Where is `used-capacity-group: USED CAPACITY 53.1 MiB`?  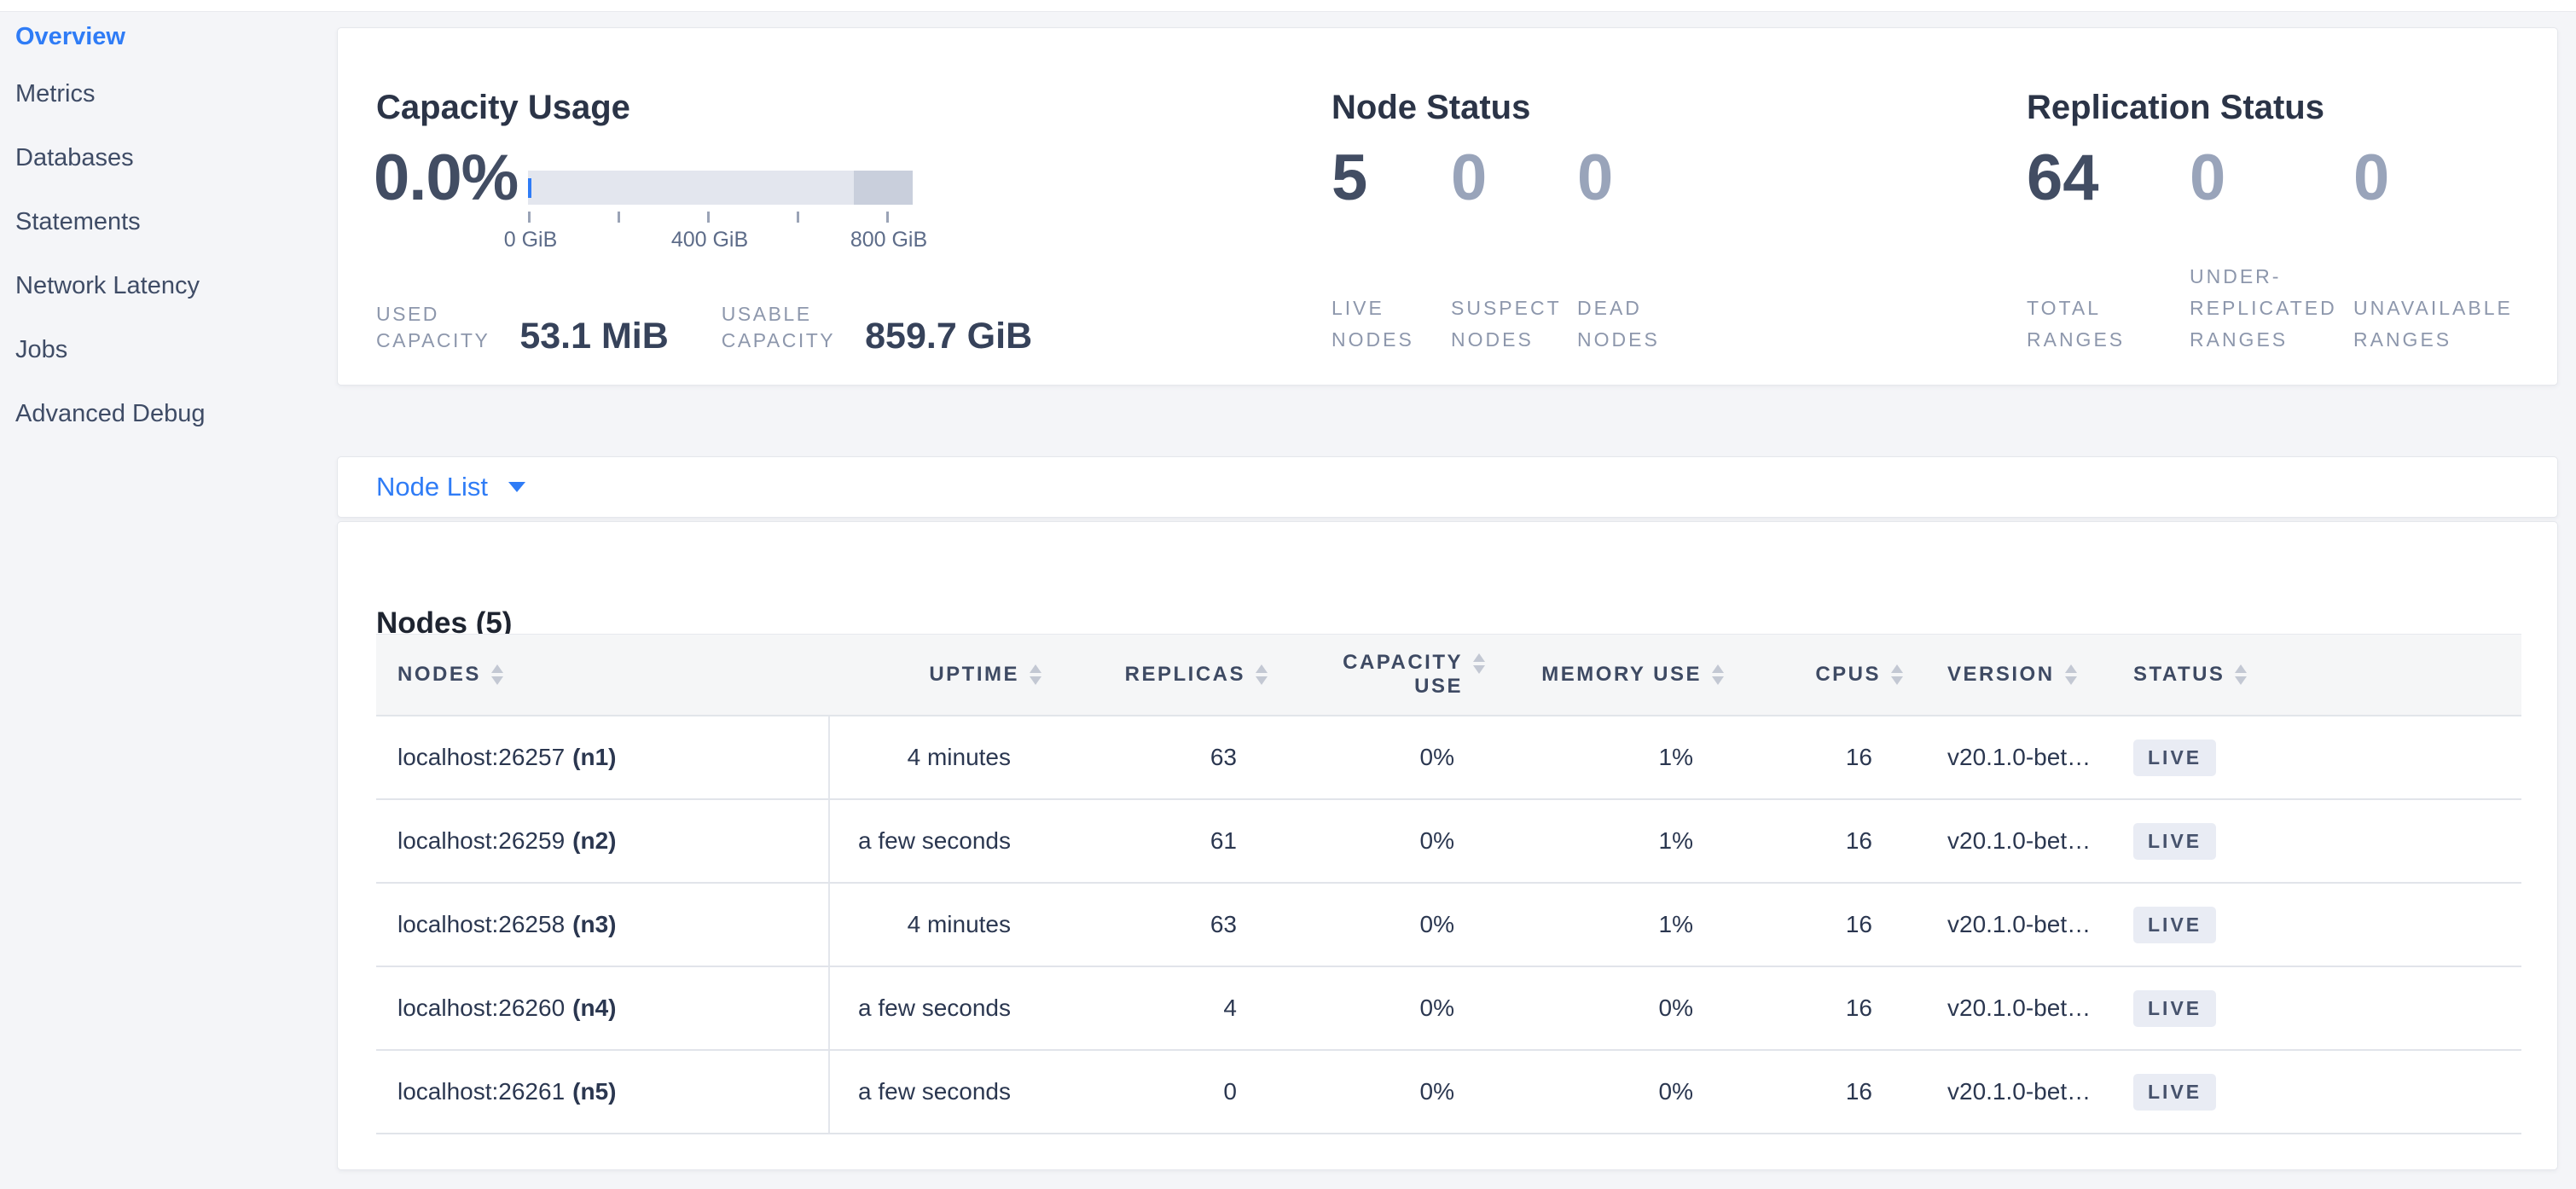
used-capacity-group: USED CAPACITY 53.1 MiB is located at coordinates (522, 328).